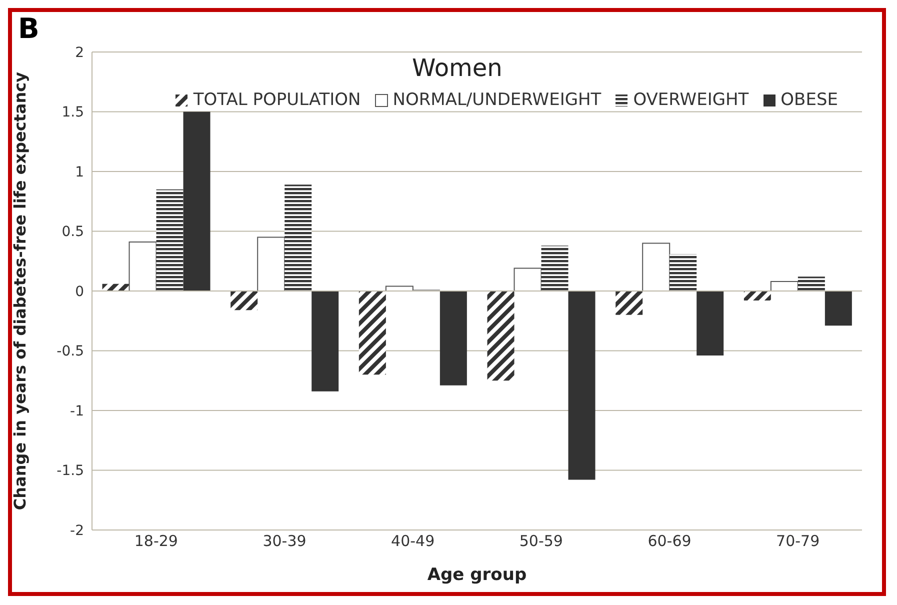 The image size is (897, 605). What do you see at coordinates (77, 411) in the screenshot?
I see `y-tick-label: -1` at bounding box center [77, 411].